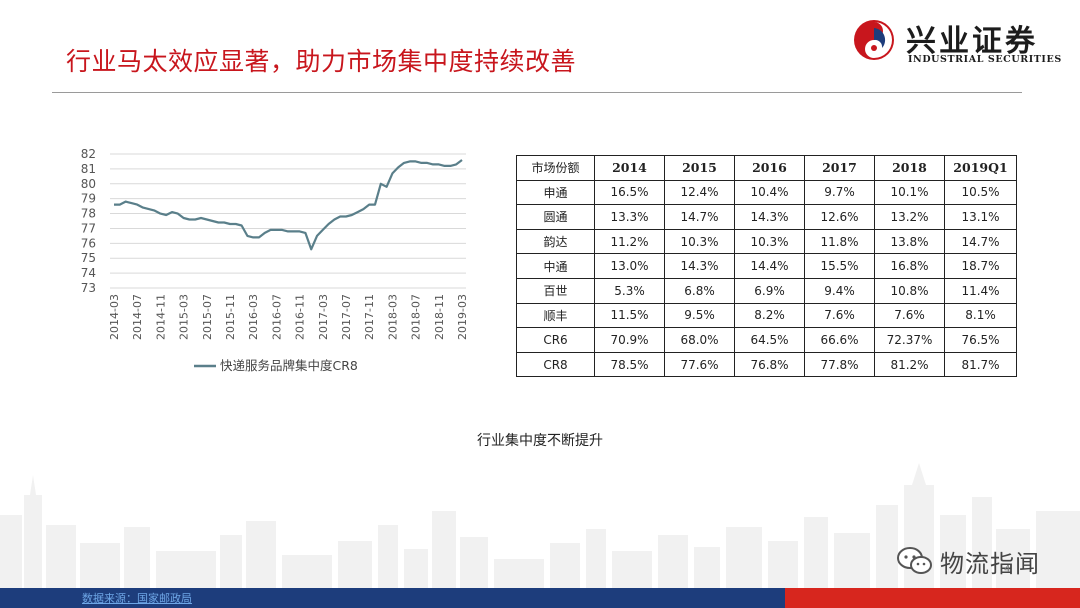 This screenshot has height=608, width=1080. What do you see at coordinates (980, 340) in the screenshot?
I see `table-cell: 76.5%` at bounding box center [980, 340].